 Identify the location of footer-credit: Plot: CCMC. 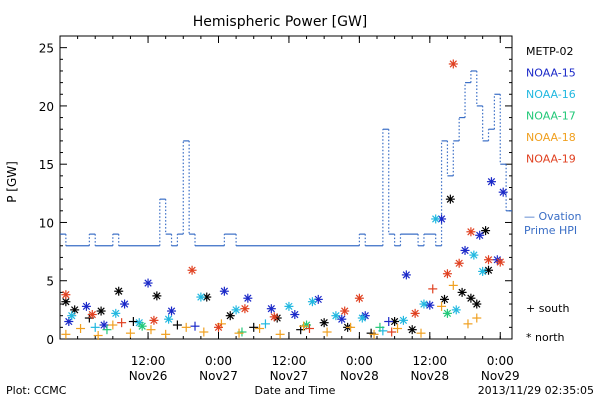
(36, 390).